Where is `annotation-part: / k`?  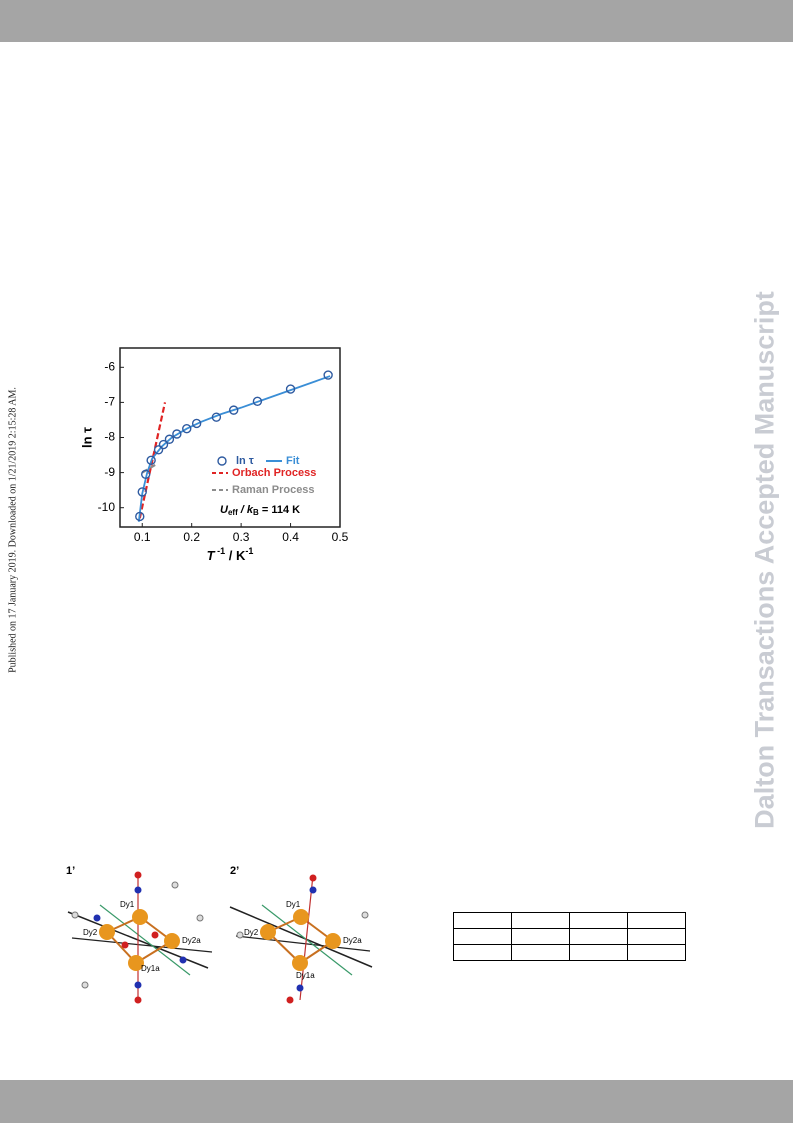 annotation-part: / k is located at coordinates (246, 510).